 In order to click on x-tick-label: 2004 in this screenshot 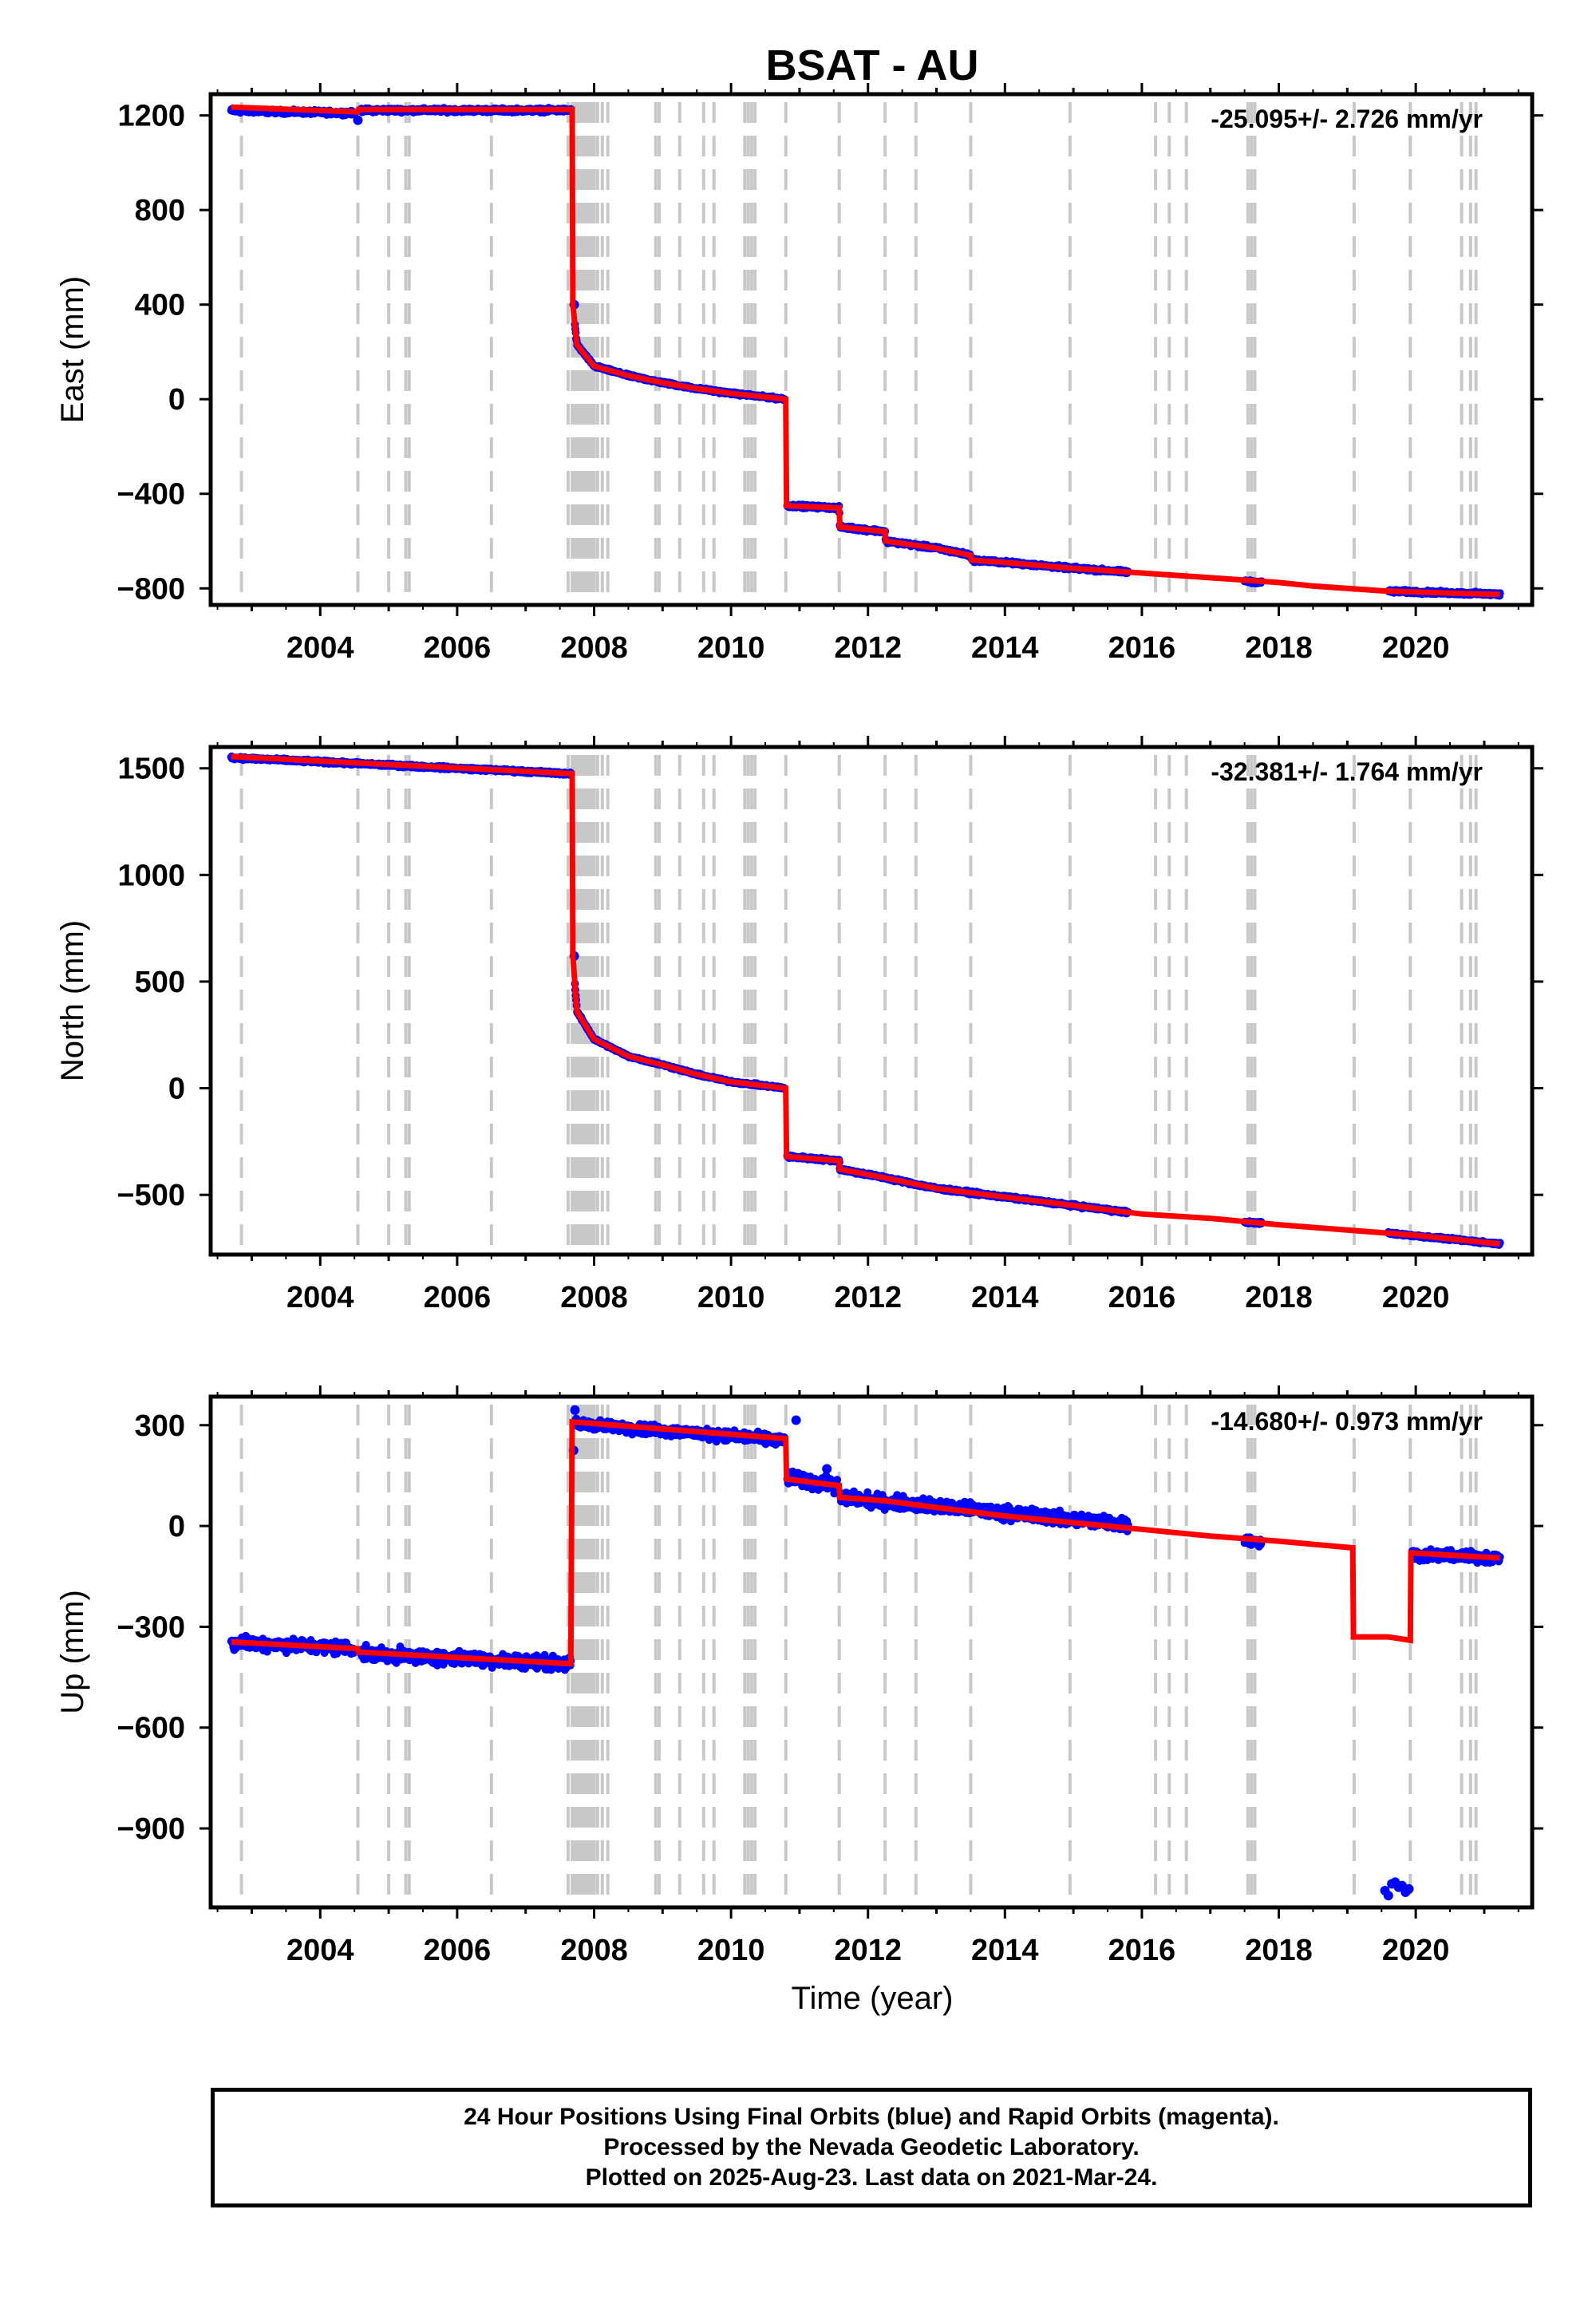, I will do `click(320, 648)`.